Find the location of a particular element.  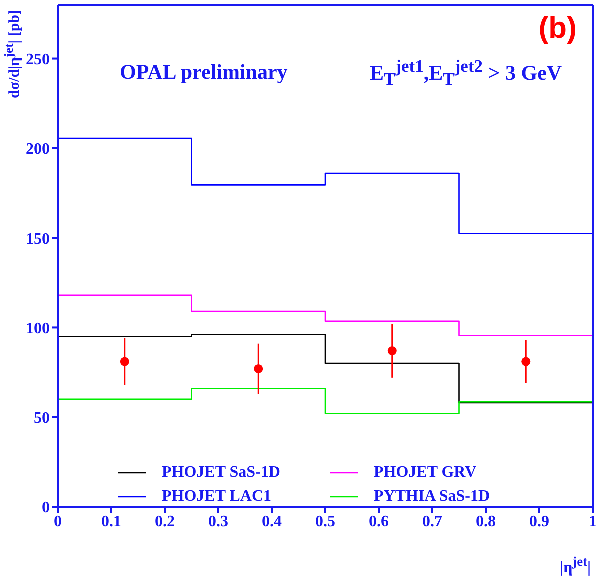

annotation: OPAL preliminary is located at coordinates (204, 72).